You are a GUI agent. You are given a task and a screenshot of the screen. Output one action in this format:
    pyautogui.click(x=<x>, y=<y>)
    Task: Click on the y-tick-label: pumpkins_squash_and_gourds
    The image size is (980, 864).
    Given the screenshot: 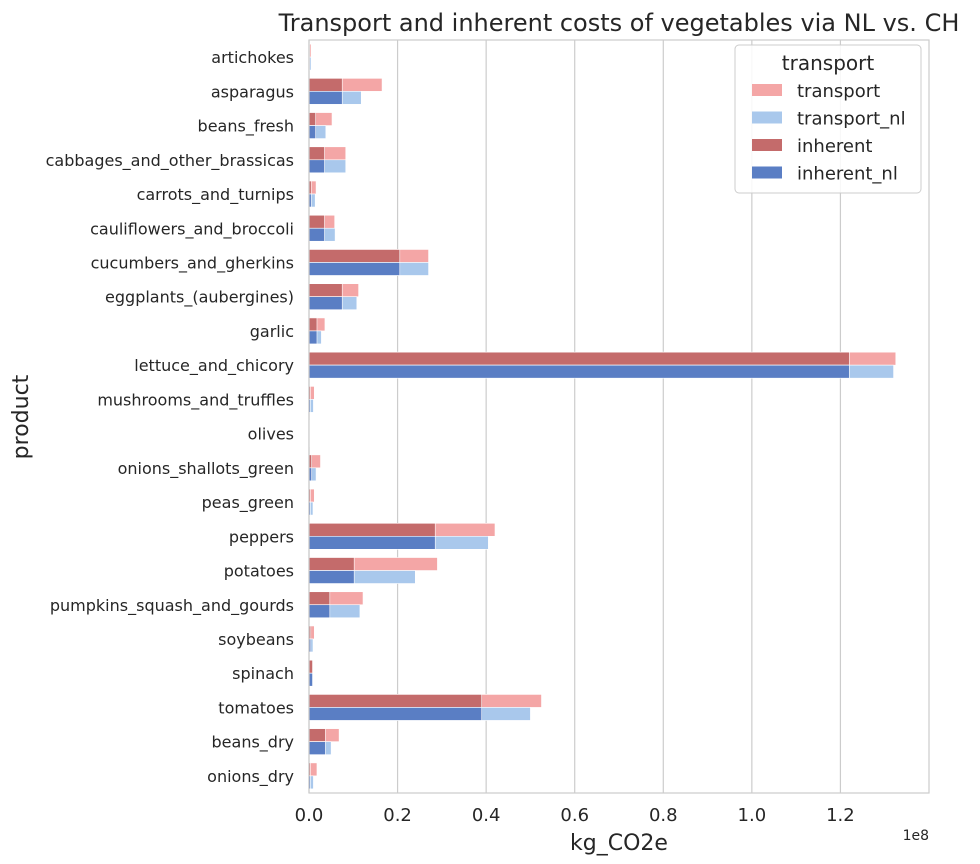 What is the action you would take?
    pyautogui.click(x=172, y=606)
    